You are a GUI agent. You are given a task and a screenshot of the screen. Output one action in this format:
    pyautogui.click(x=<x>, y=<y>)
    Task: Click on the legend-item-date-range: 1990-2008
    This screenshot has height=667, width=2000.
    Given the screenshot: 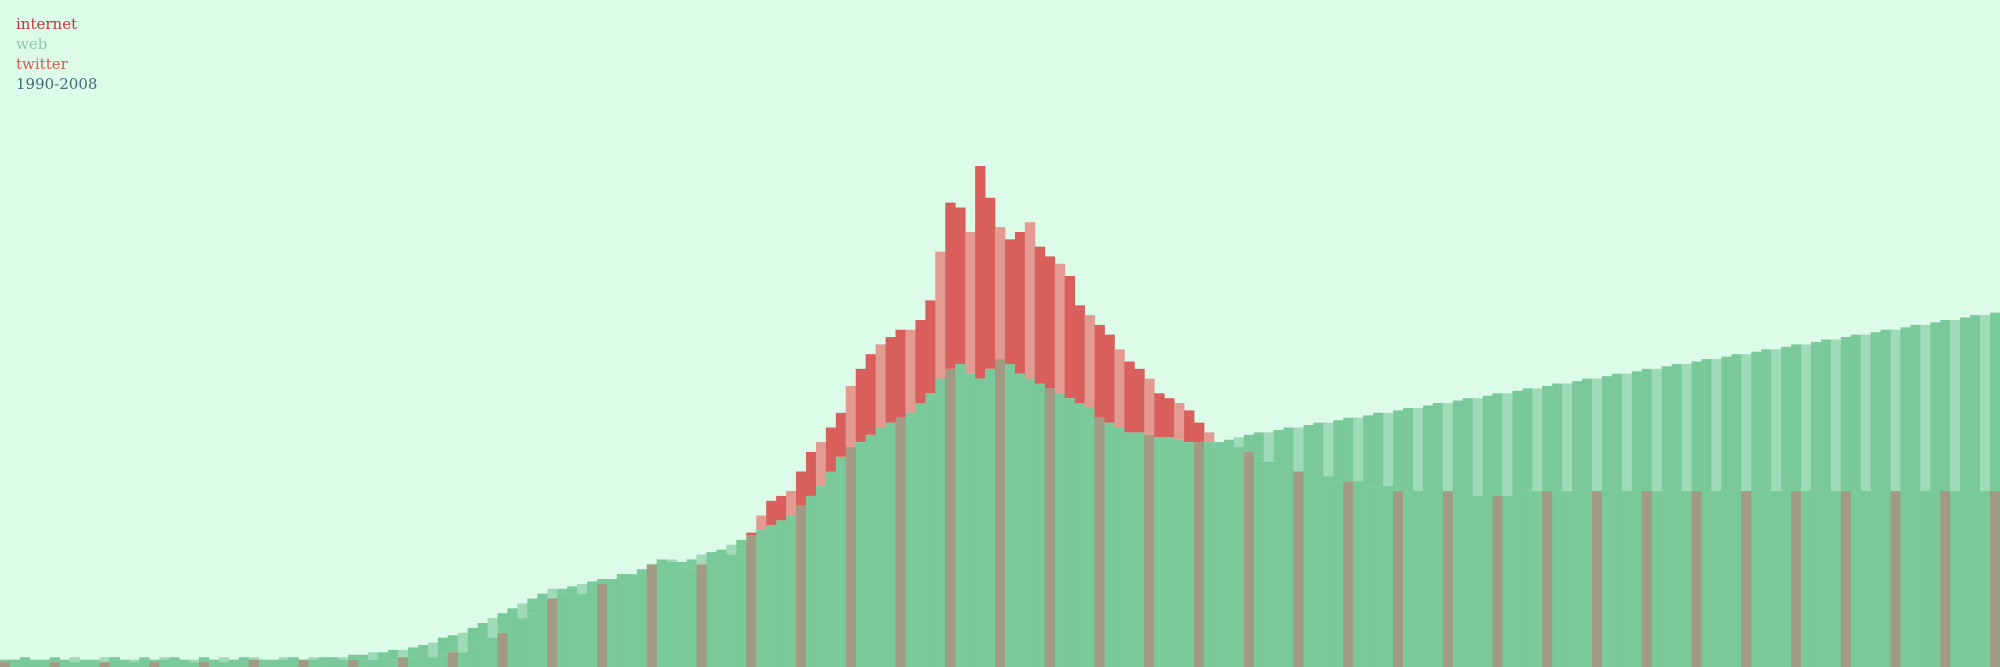 What is the action you would take?
    pyautogui.click(x=57, y=84)
    